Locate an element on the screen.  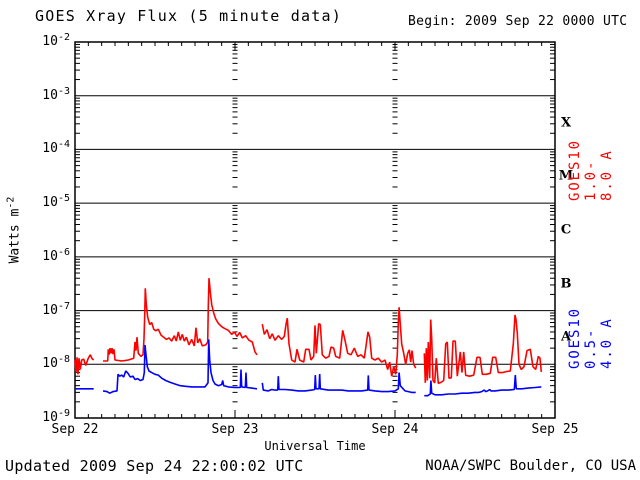
flare-class-letter: M is located at coordinates (566, 176).